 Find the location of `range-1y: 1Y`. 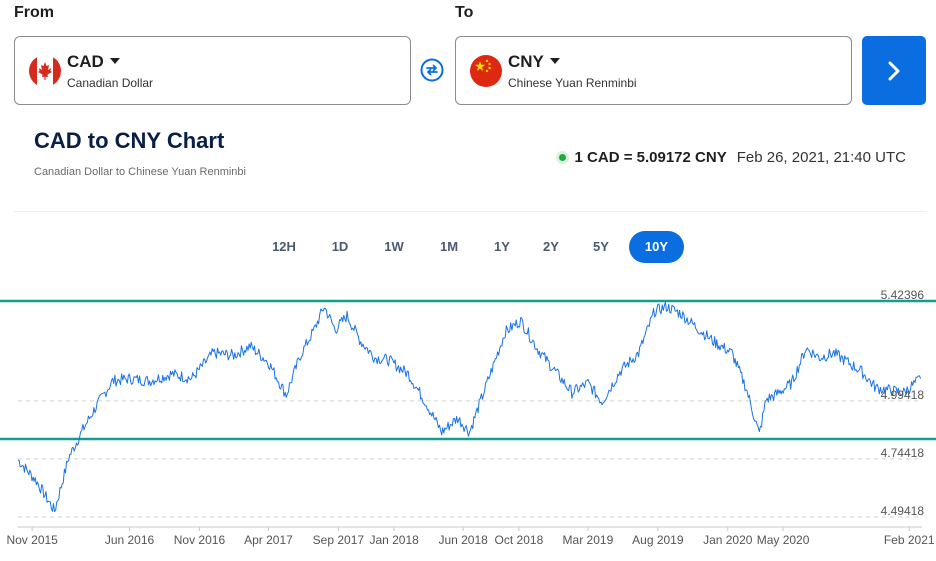

range-1y: 1Y is located at coordinates (502, 246).